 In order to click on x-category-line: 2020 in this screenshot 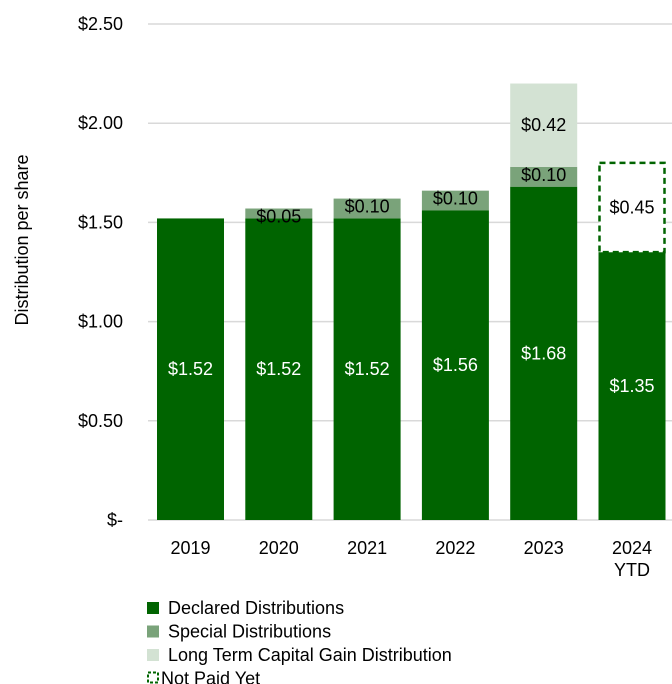, I will do `click(279, 548)`.